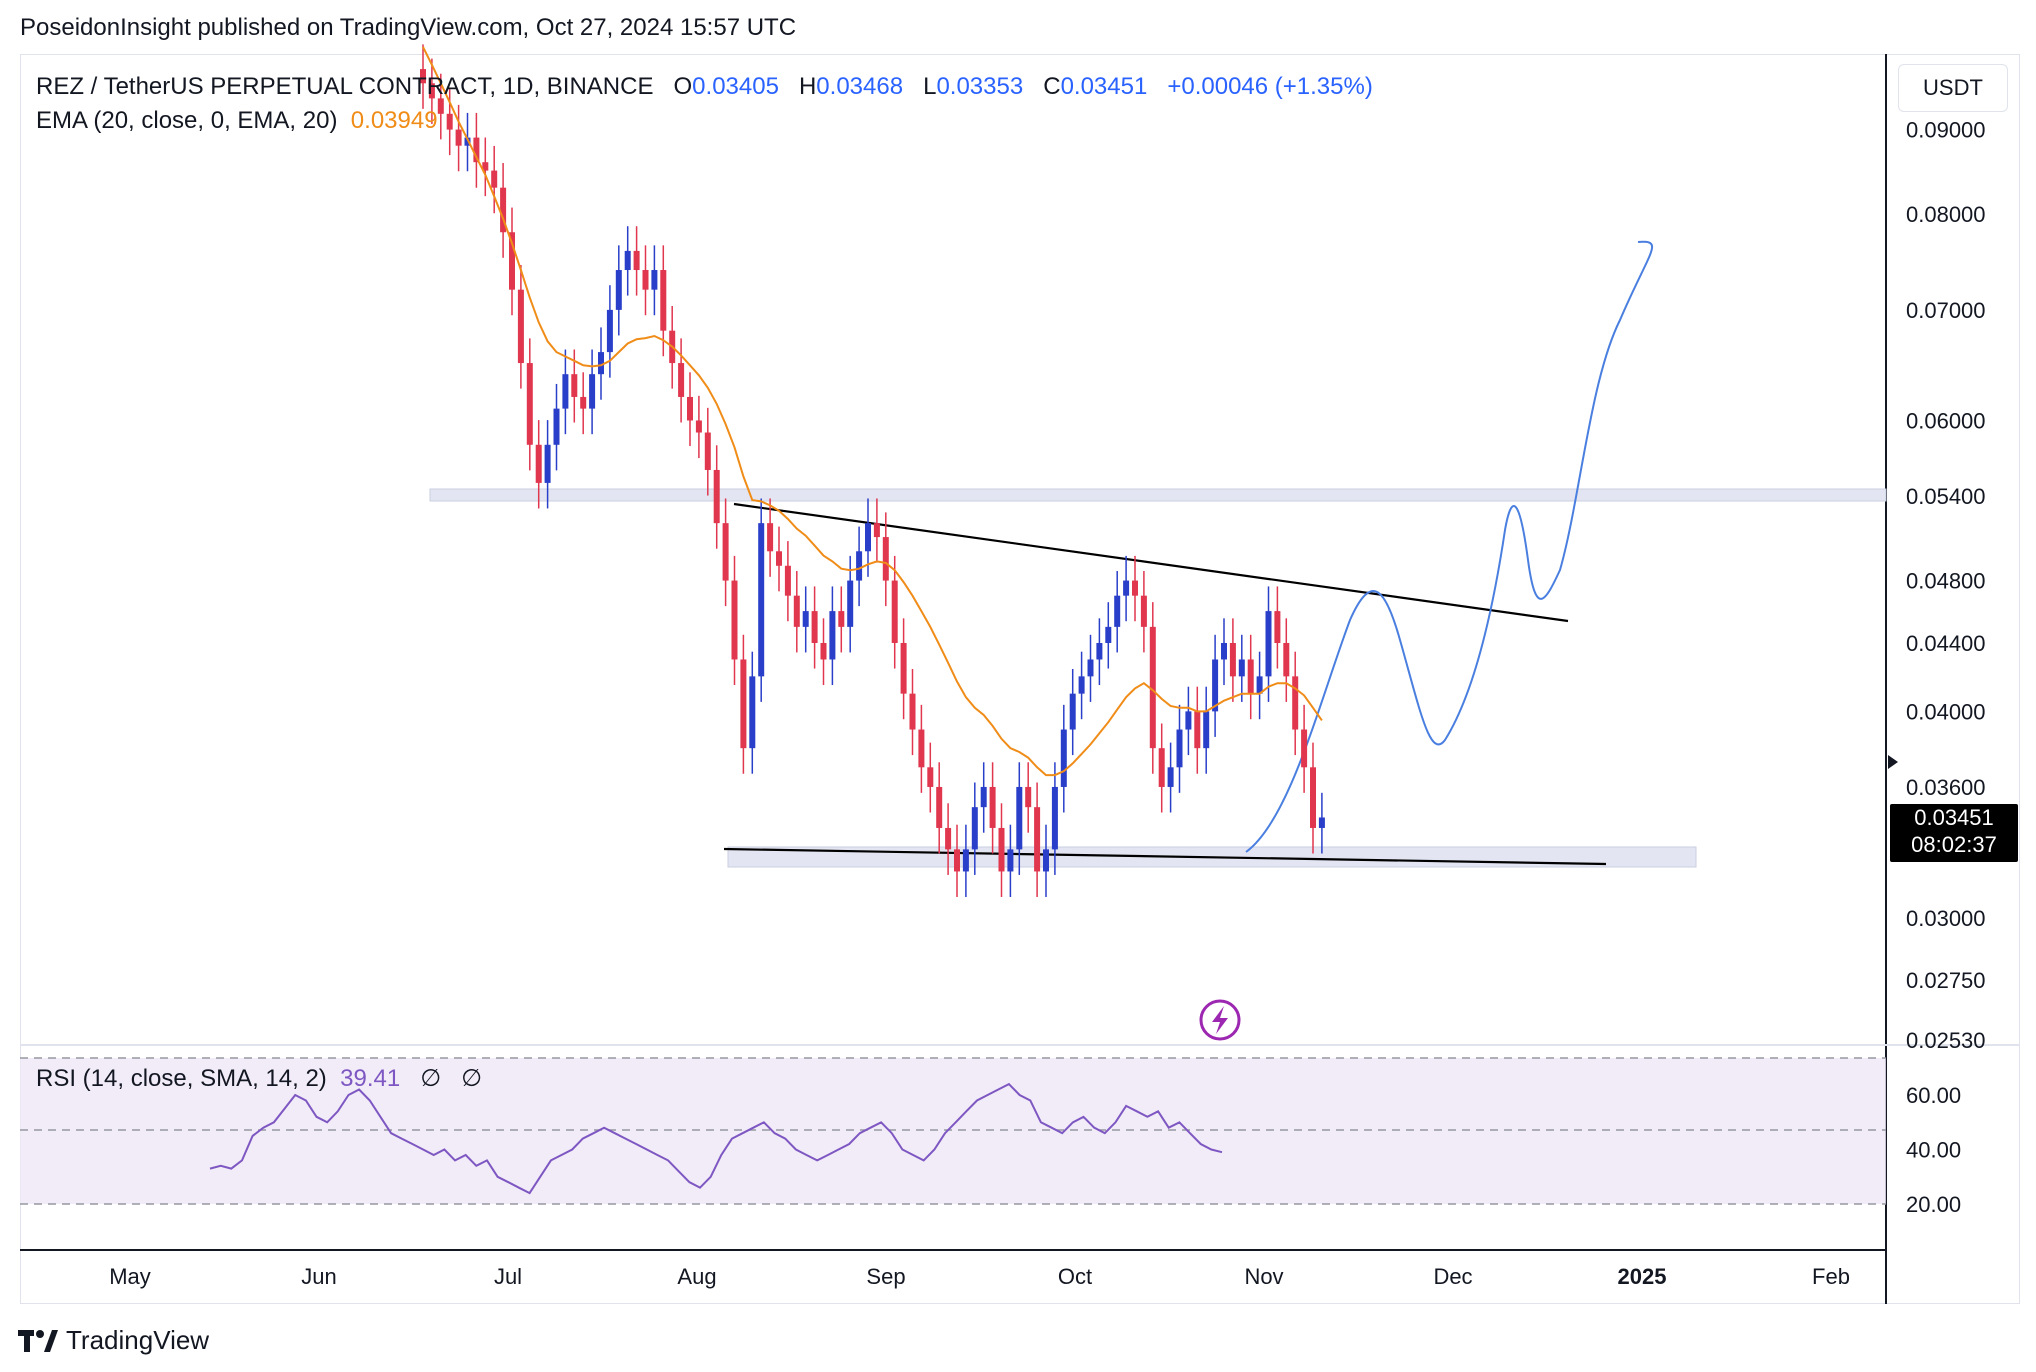  Describe the element at coordinates (138, 1340) in the screenshot. I see `brand-name: TradingView` at that location.